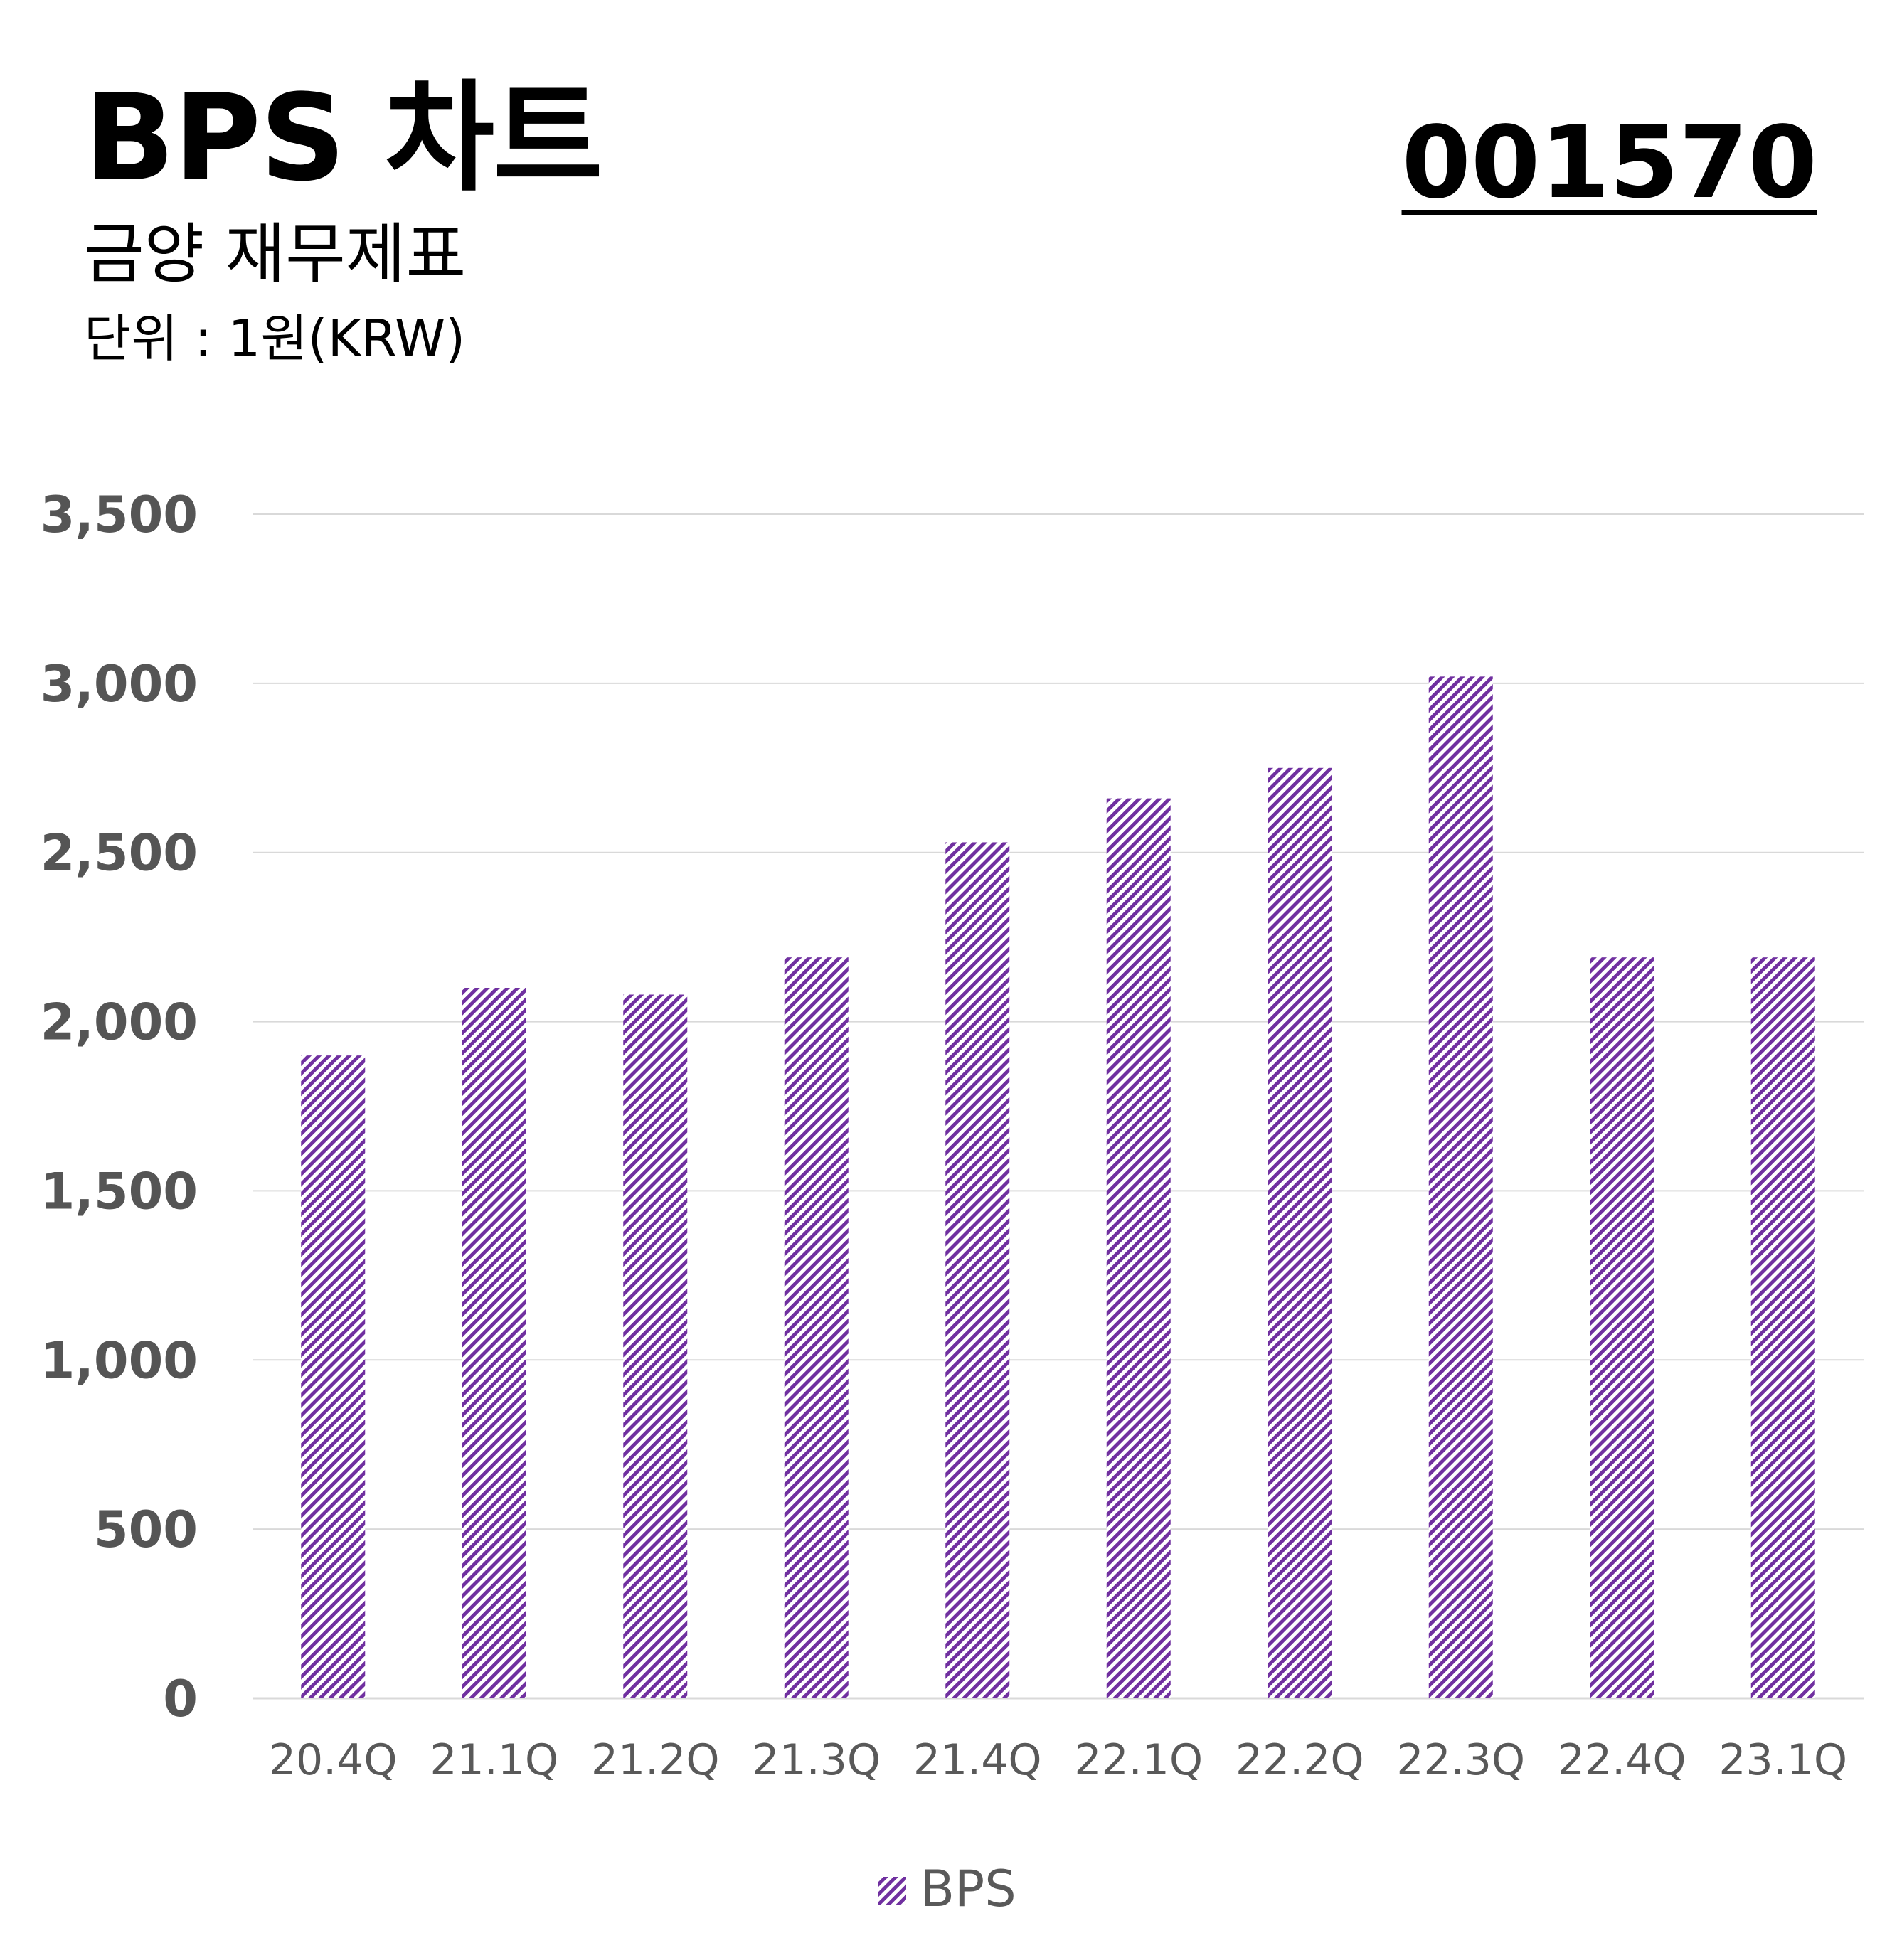  I want to click on x-tick-label: 22.4Q, so click(1622, 1760).